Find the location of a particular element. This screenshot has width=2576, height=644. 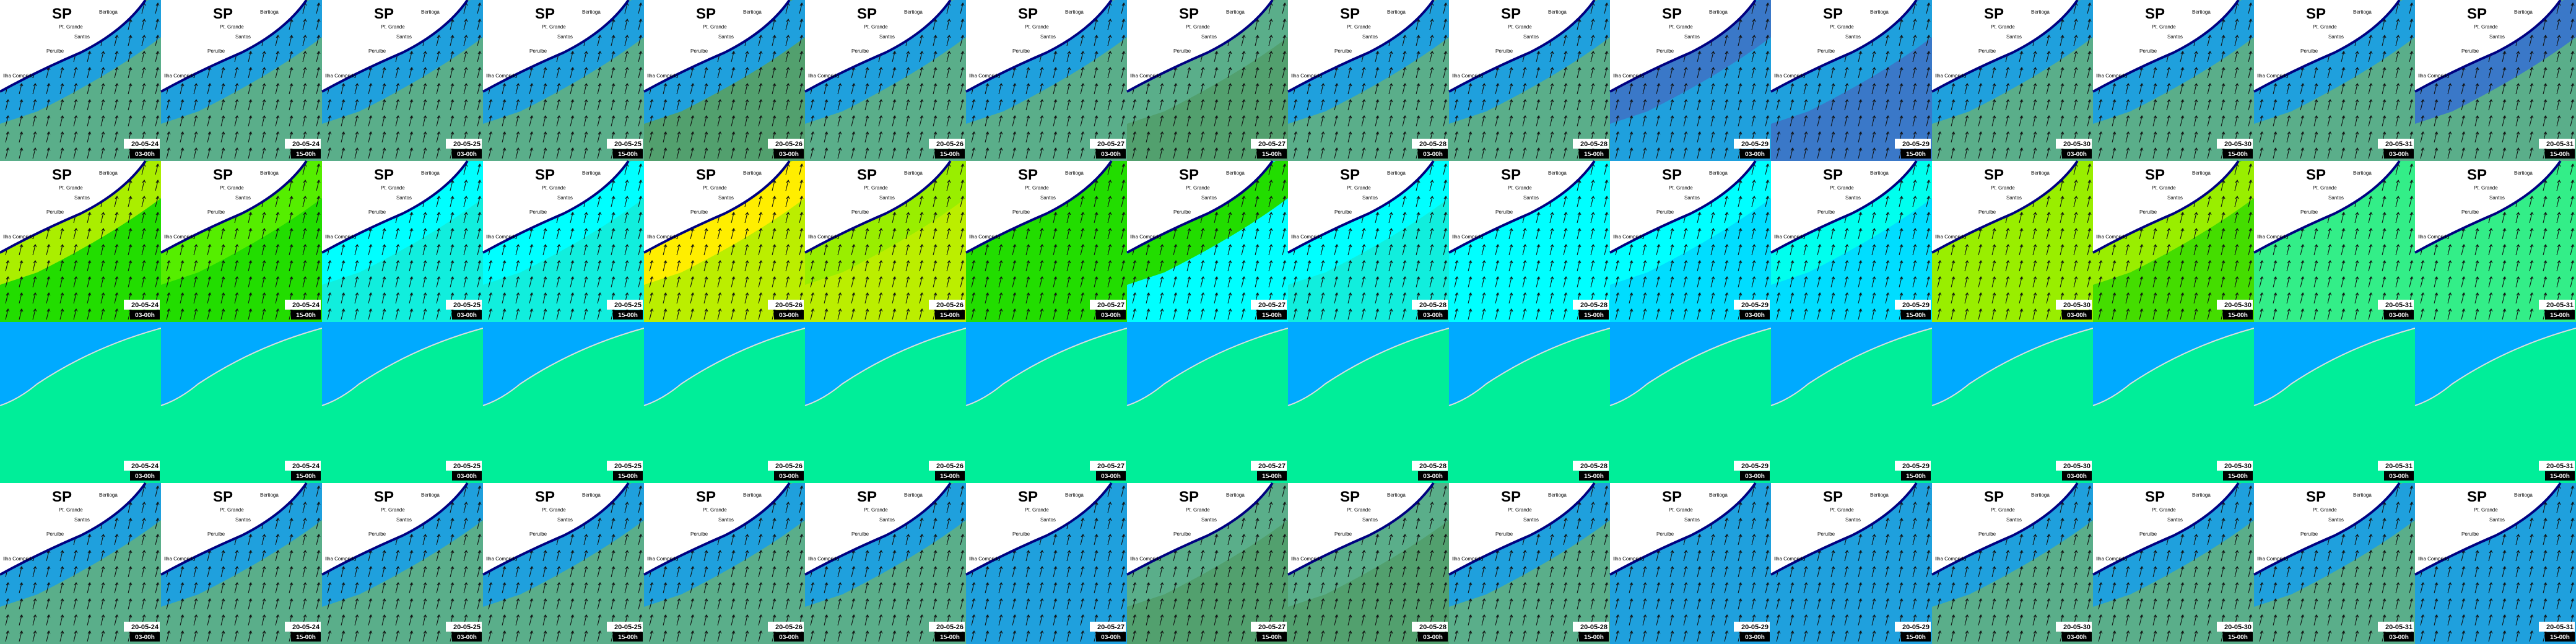

date: 20-05-26 is located at coordinates (950, 305).